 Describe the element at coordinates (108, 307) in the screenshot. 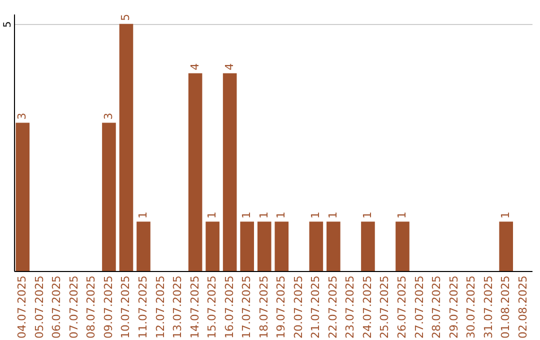

I see `x-tick-label: 09.07.2025` at that location.